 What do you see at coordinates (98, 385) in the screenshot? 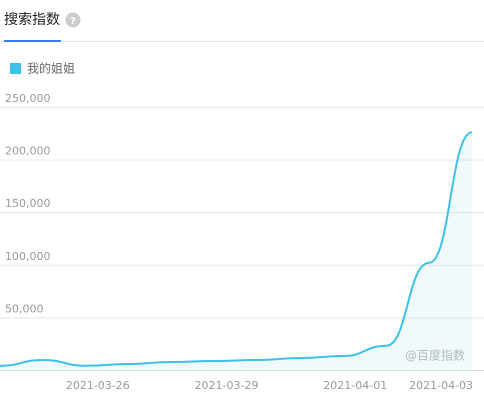
I see `x-tick-label: 2021-03-26` at bounding box center [98, 385].